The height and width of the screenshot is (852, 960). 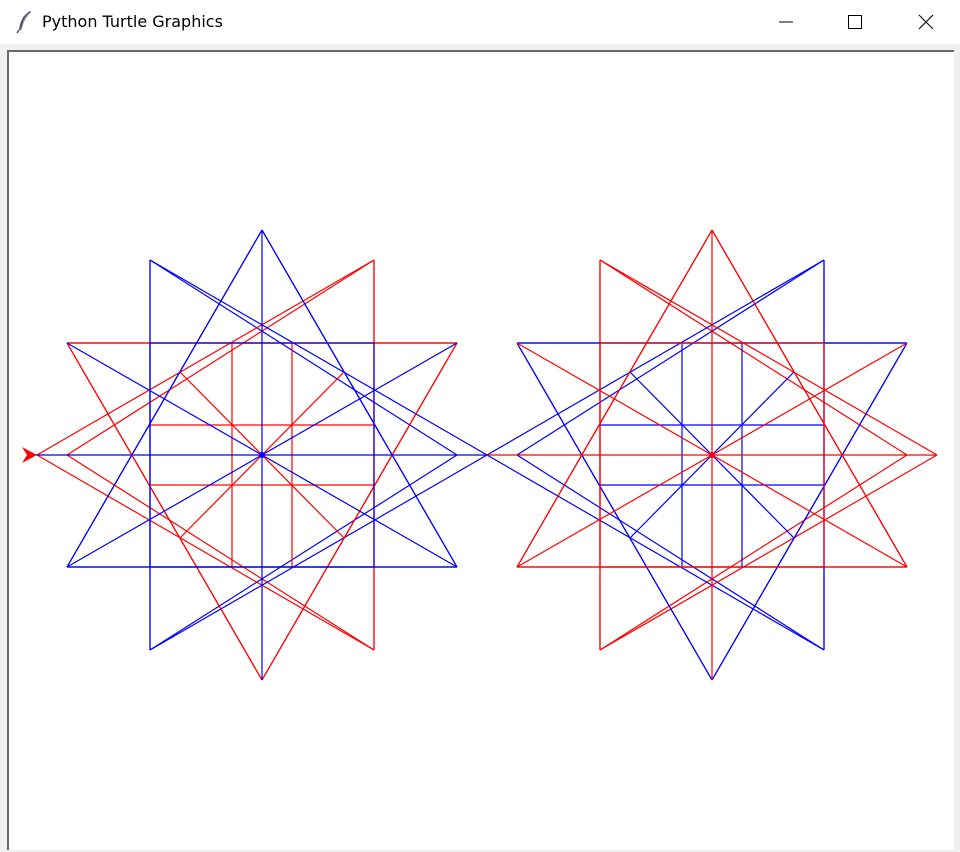 I want to click on close-icon, so click(x=926, y=22).